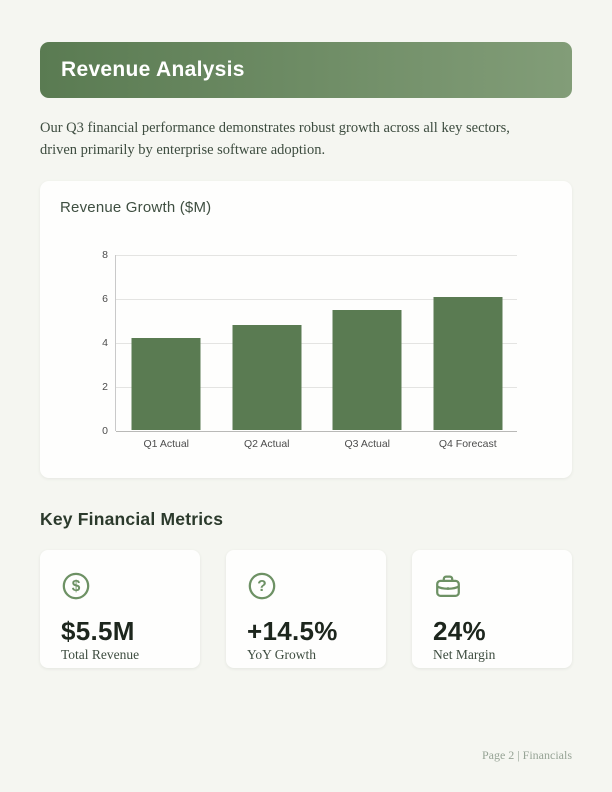 This screenshot has width=612, height=792. I want to click on question-circle-icon: ?, so click(262, 586).